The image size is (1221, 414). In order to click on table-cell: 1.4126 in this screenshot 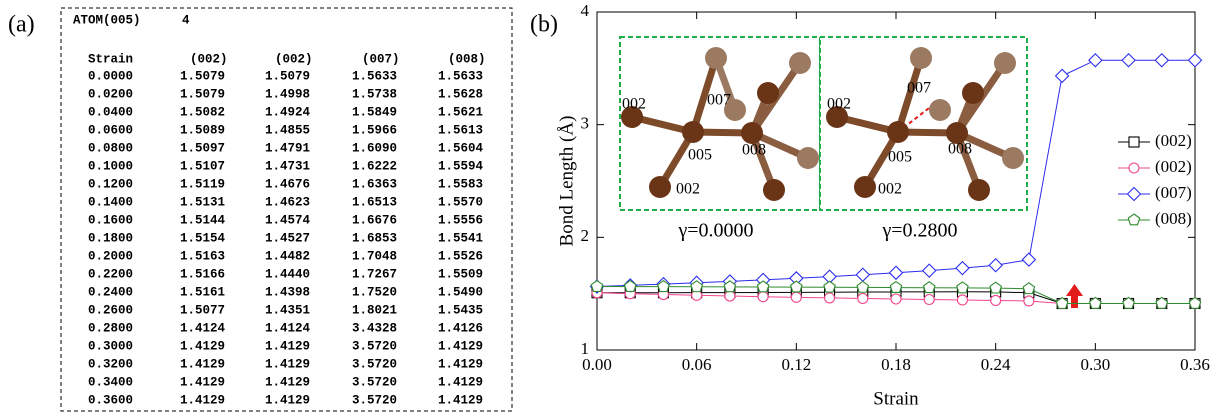, I will do `click(460, 328)`.